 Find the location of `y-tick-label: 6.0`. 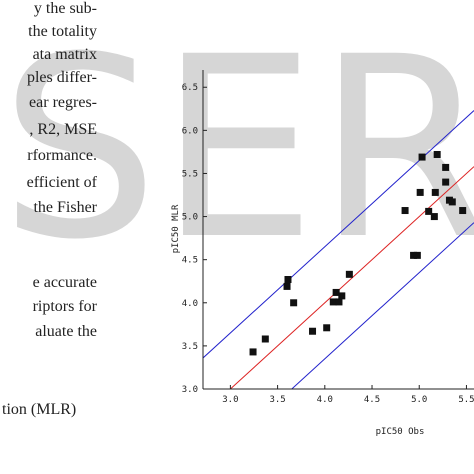

y-tick-label: 6.0 is located at coordinates (190, 131).